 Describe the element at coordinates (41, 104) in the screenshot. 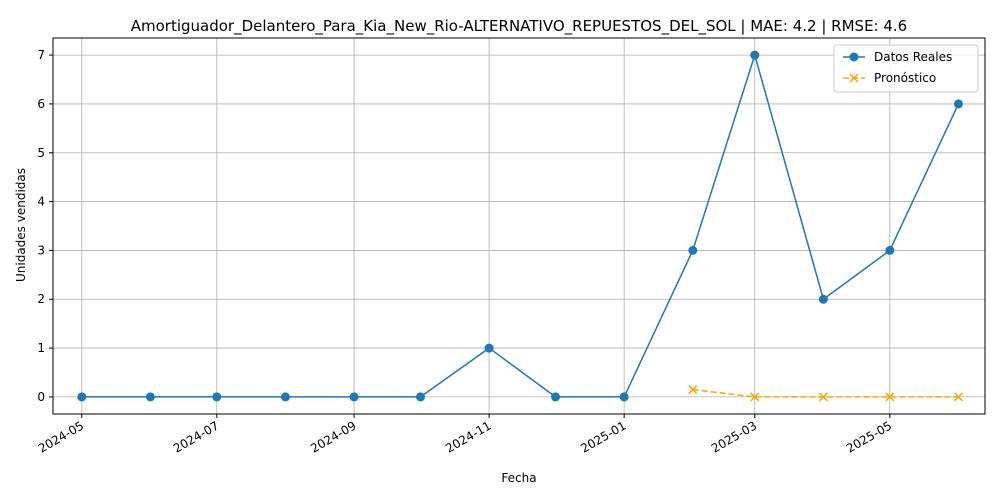

I see `y-tick-label: 6` at that location.